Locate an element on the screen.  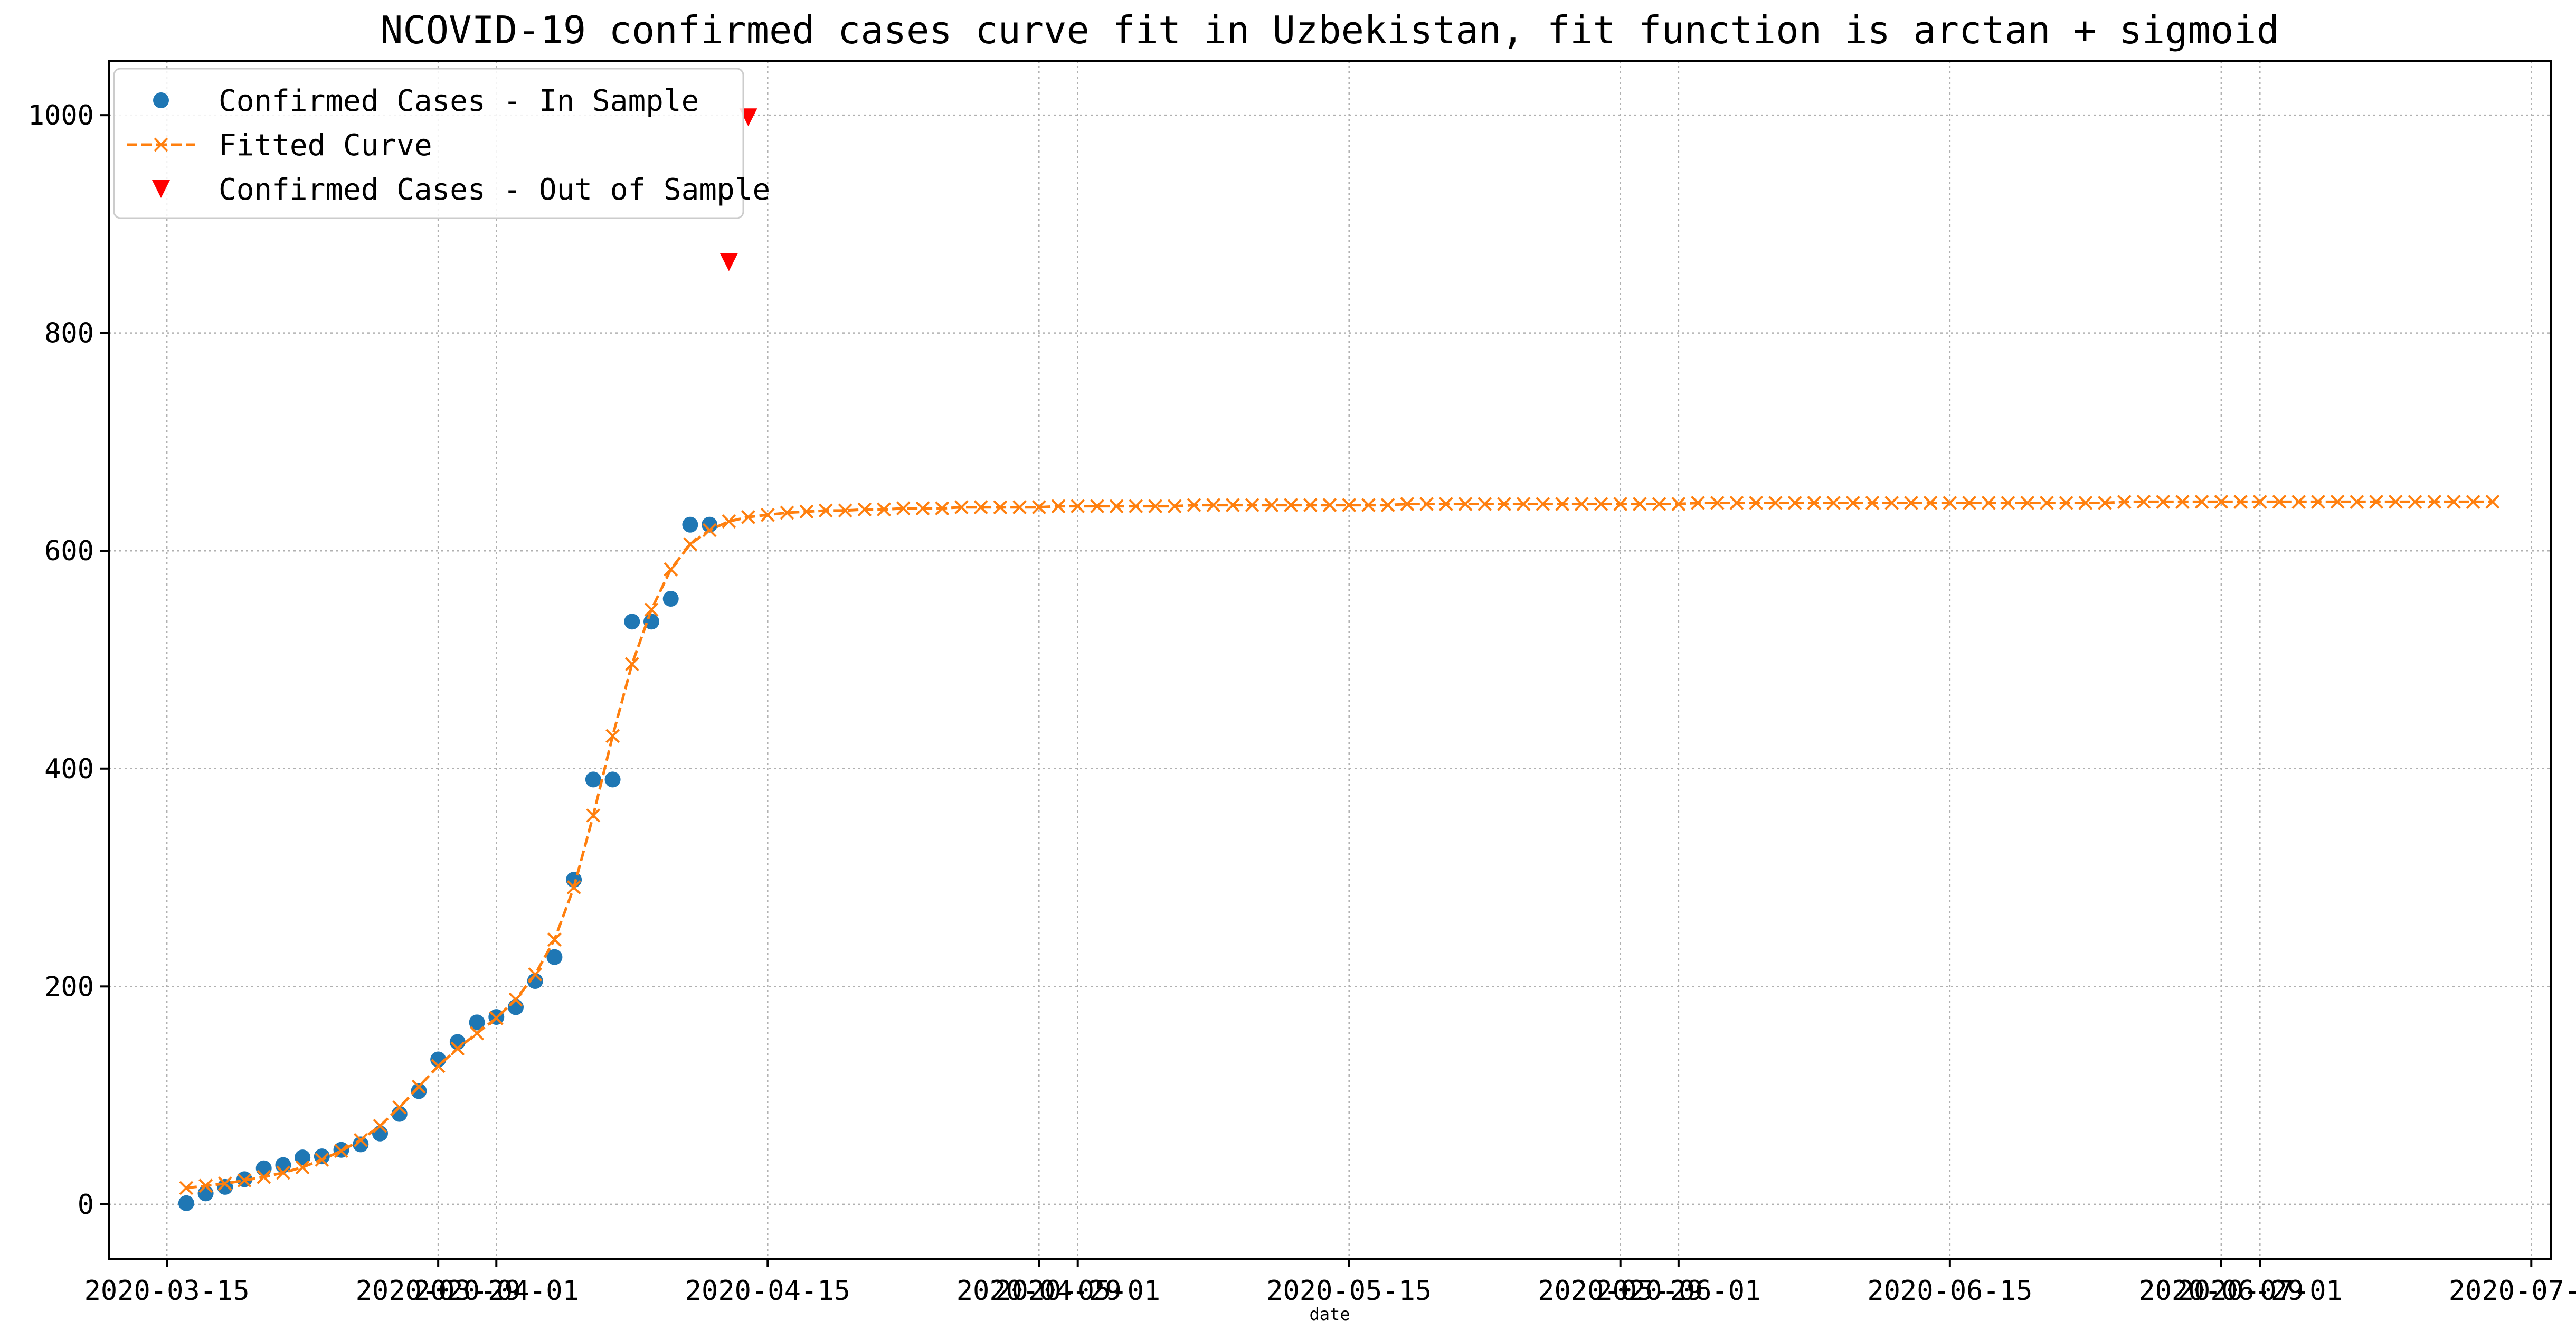
y-tick-label: 0 is located at coordinates (86, 1205).